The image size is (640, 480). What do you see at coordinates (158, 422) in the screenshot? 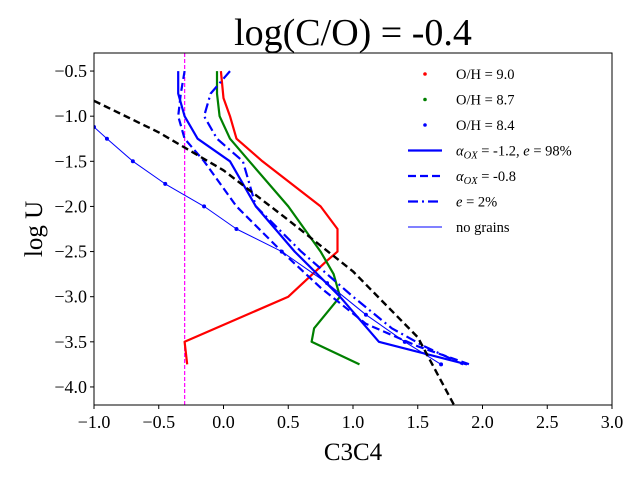
I see `x-tick-label-1: −0.5` at bounding box center [158, 422].